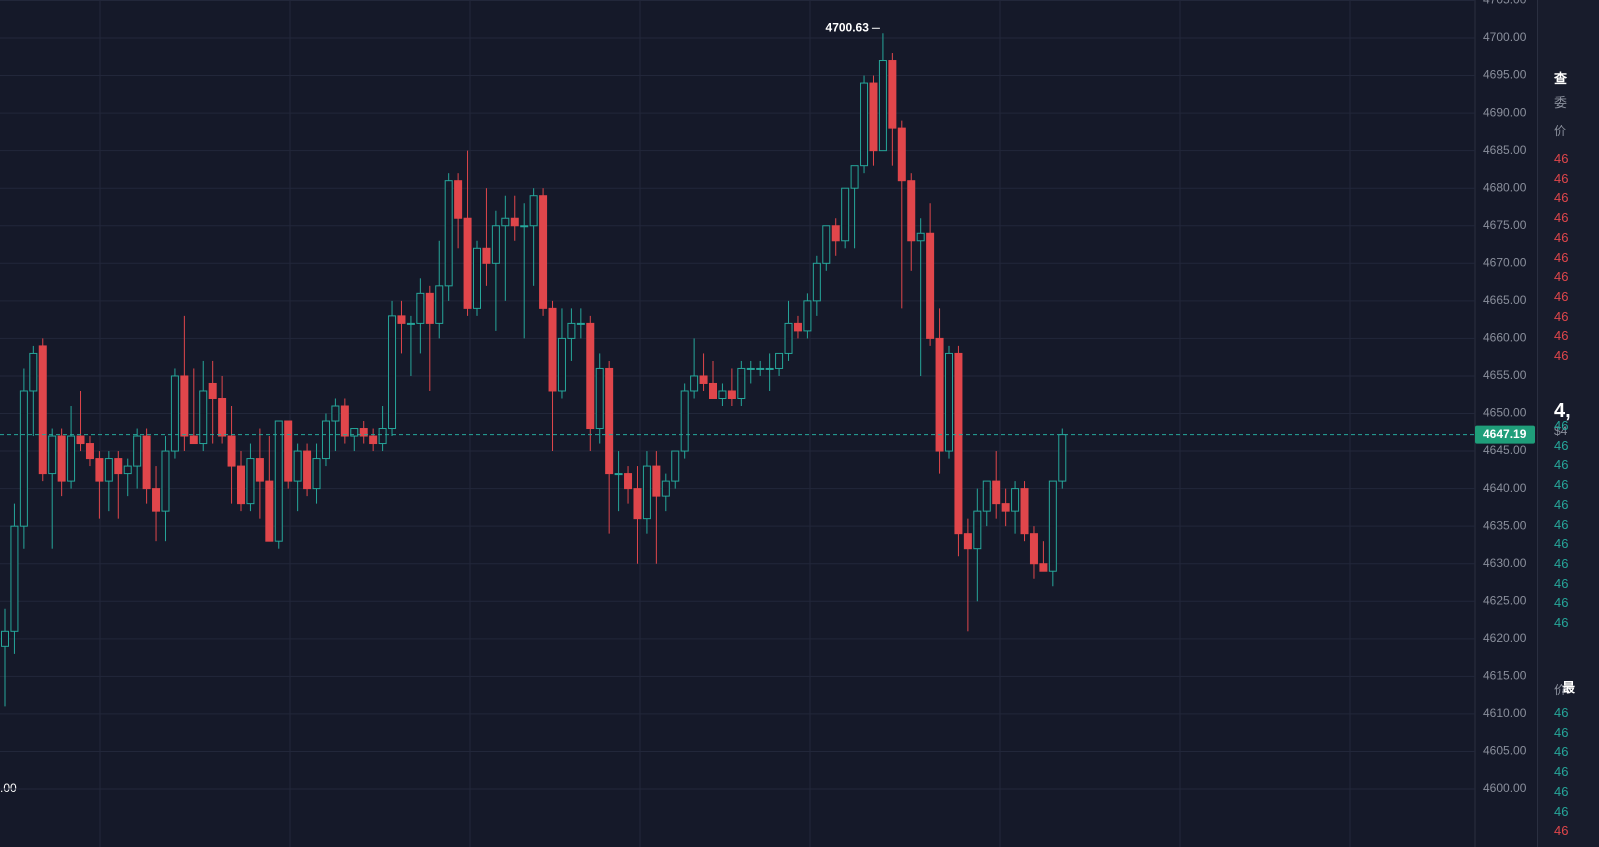 The image size is (1599, 847). Describe the element at coordinates (1505, 676) in the screenshot. I see `y-tick-label: 4615.00` at that location.